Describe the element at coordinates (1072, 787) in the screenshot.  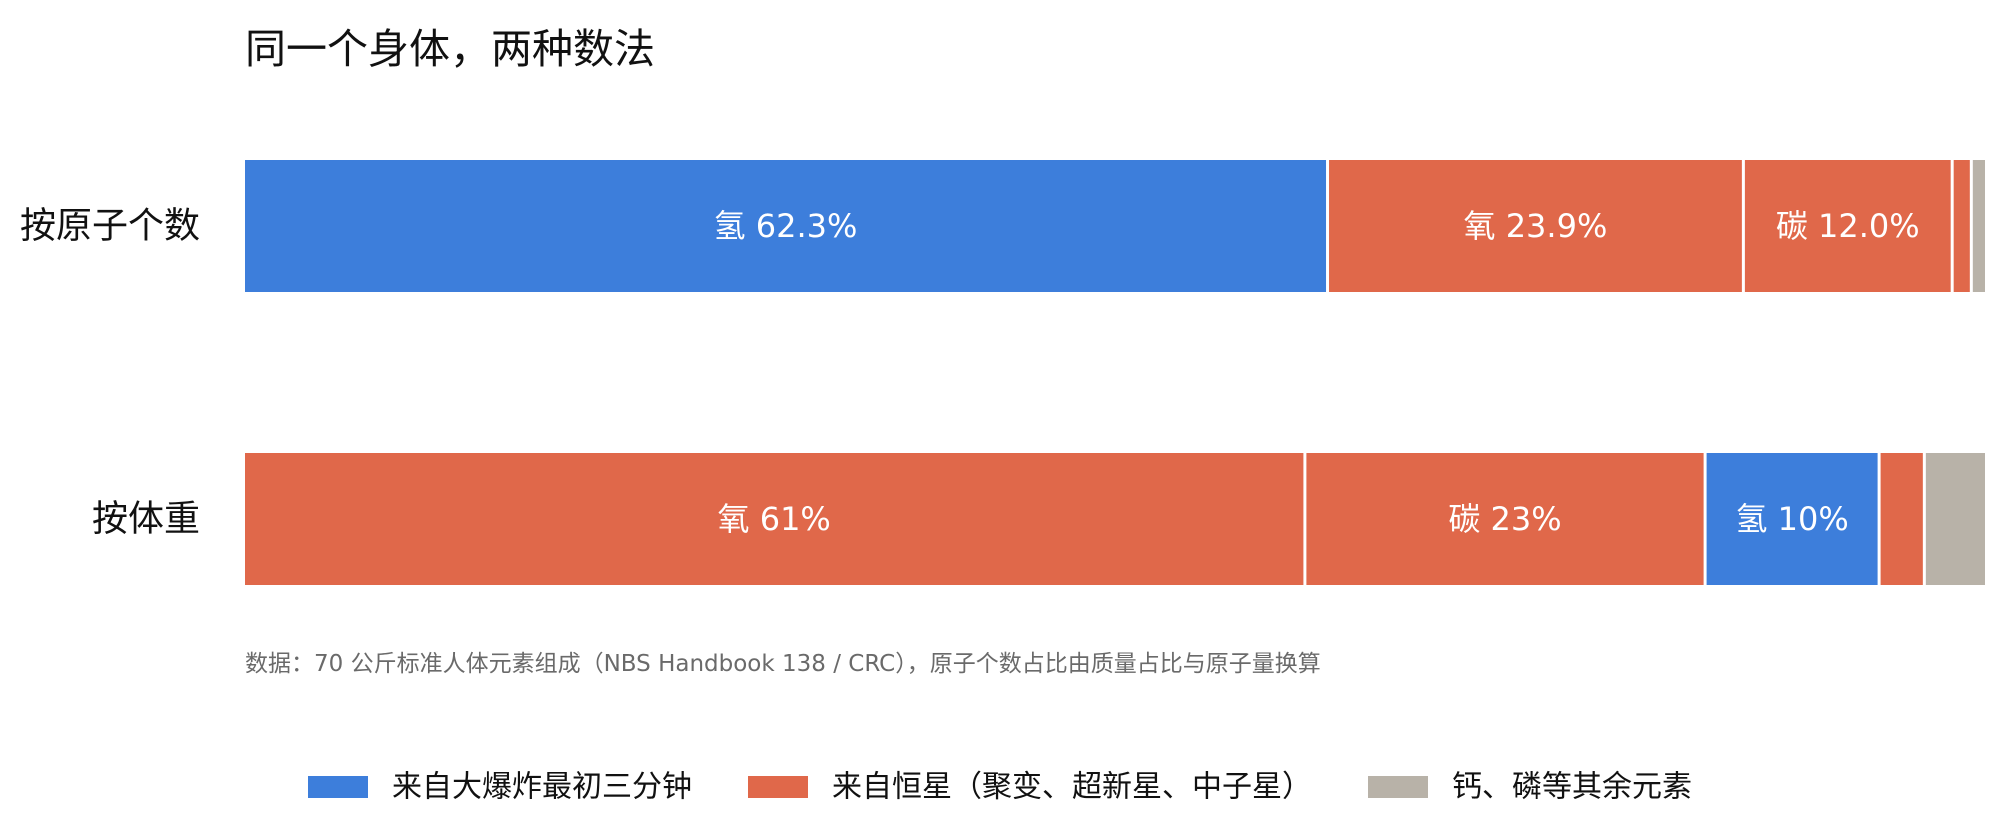
I see `legend-label: 来自恒星（聚变、超新星、中子星）` at that location.